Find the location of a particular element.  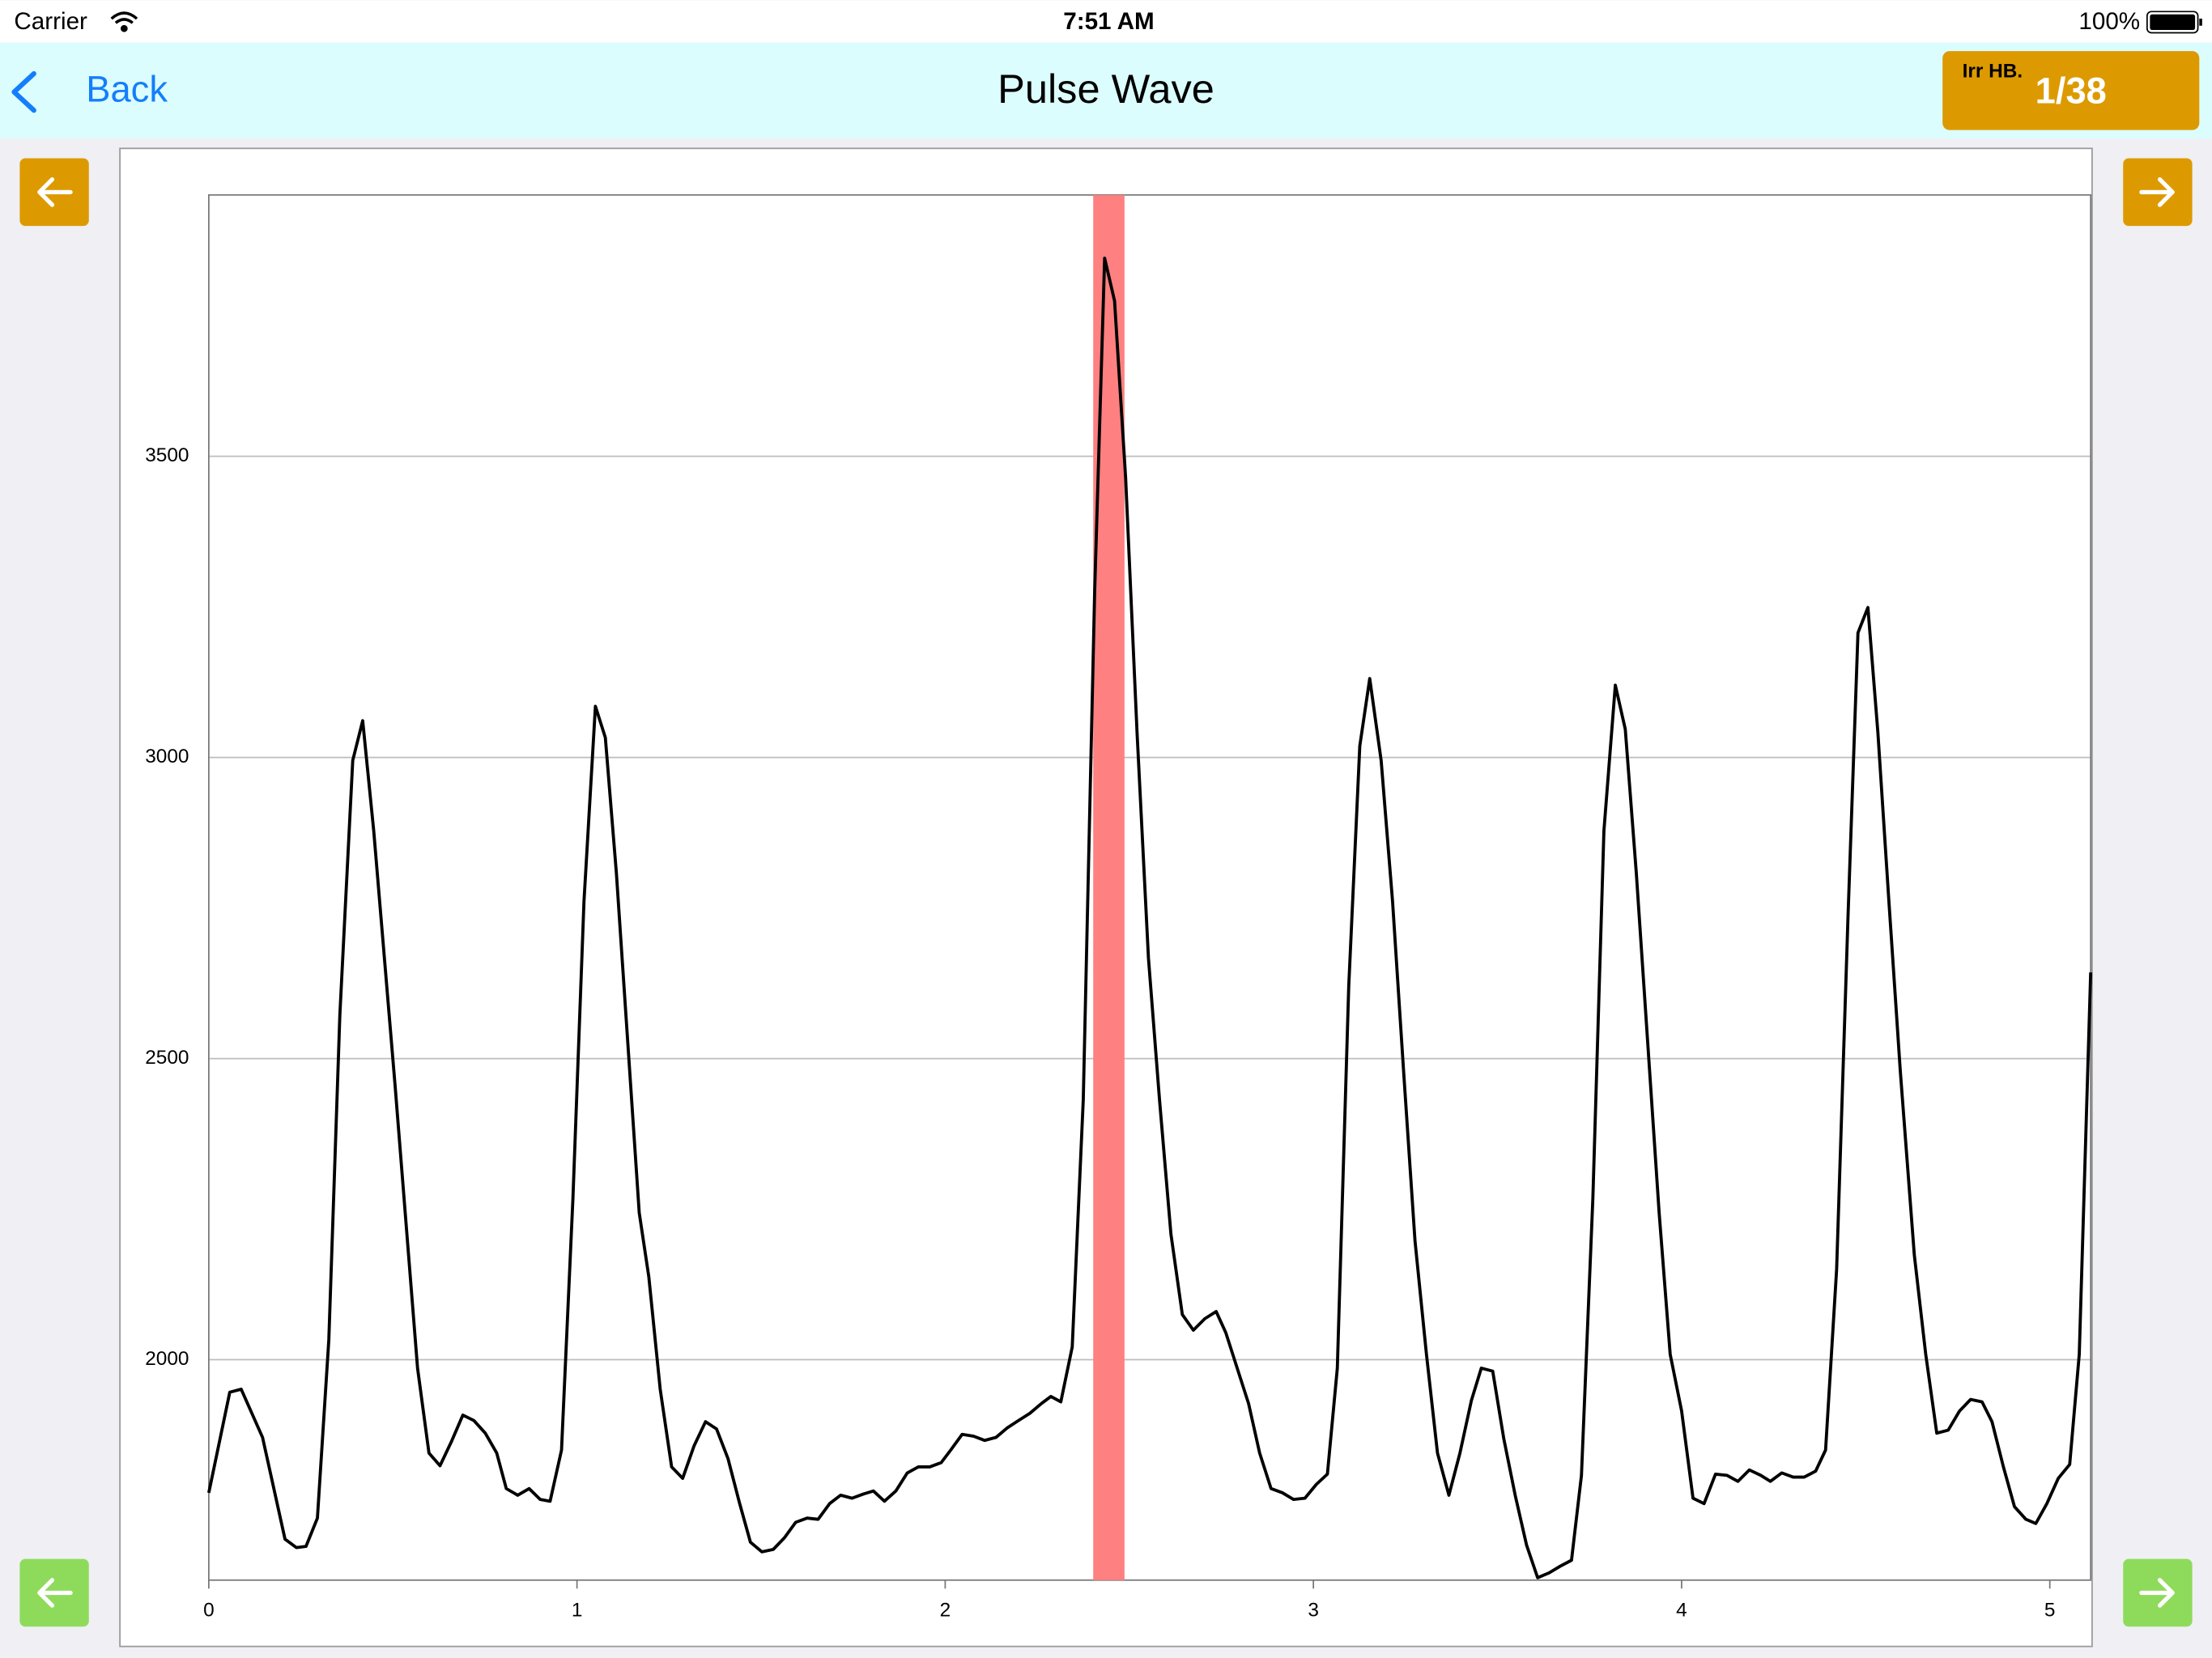

back-button: Back is located at coordinates (127, 89).